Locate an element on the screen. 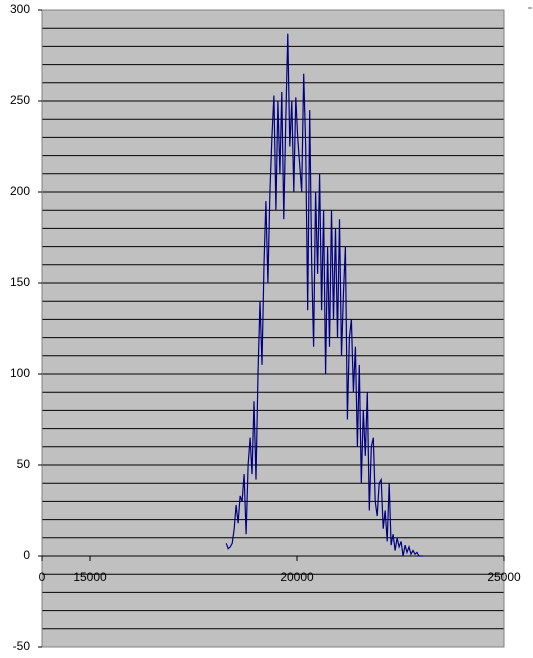 The image size is (533, 658). y-tick-label: 200 is located at coordinates (20, 191).